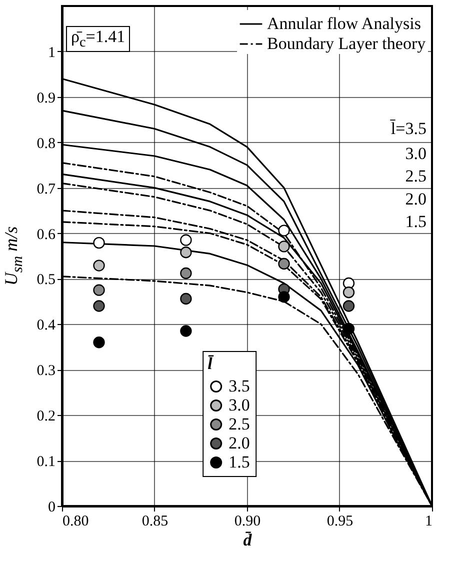 Image resolution: width=467 pixels, height=584 pixels. What do you see at coordinates (46, 280) in the screenshot?
I see `y-tick-label: 0.5` at bounding box center [46, 280].